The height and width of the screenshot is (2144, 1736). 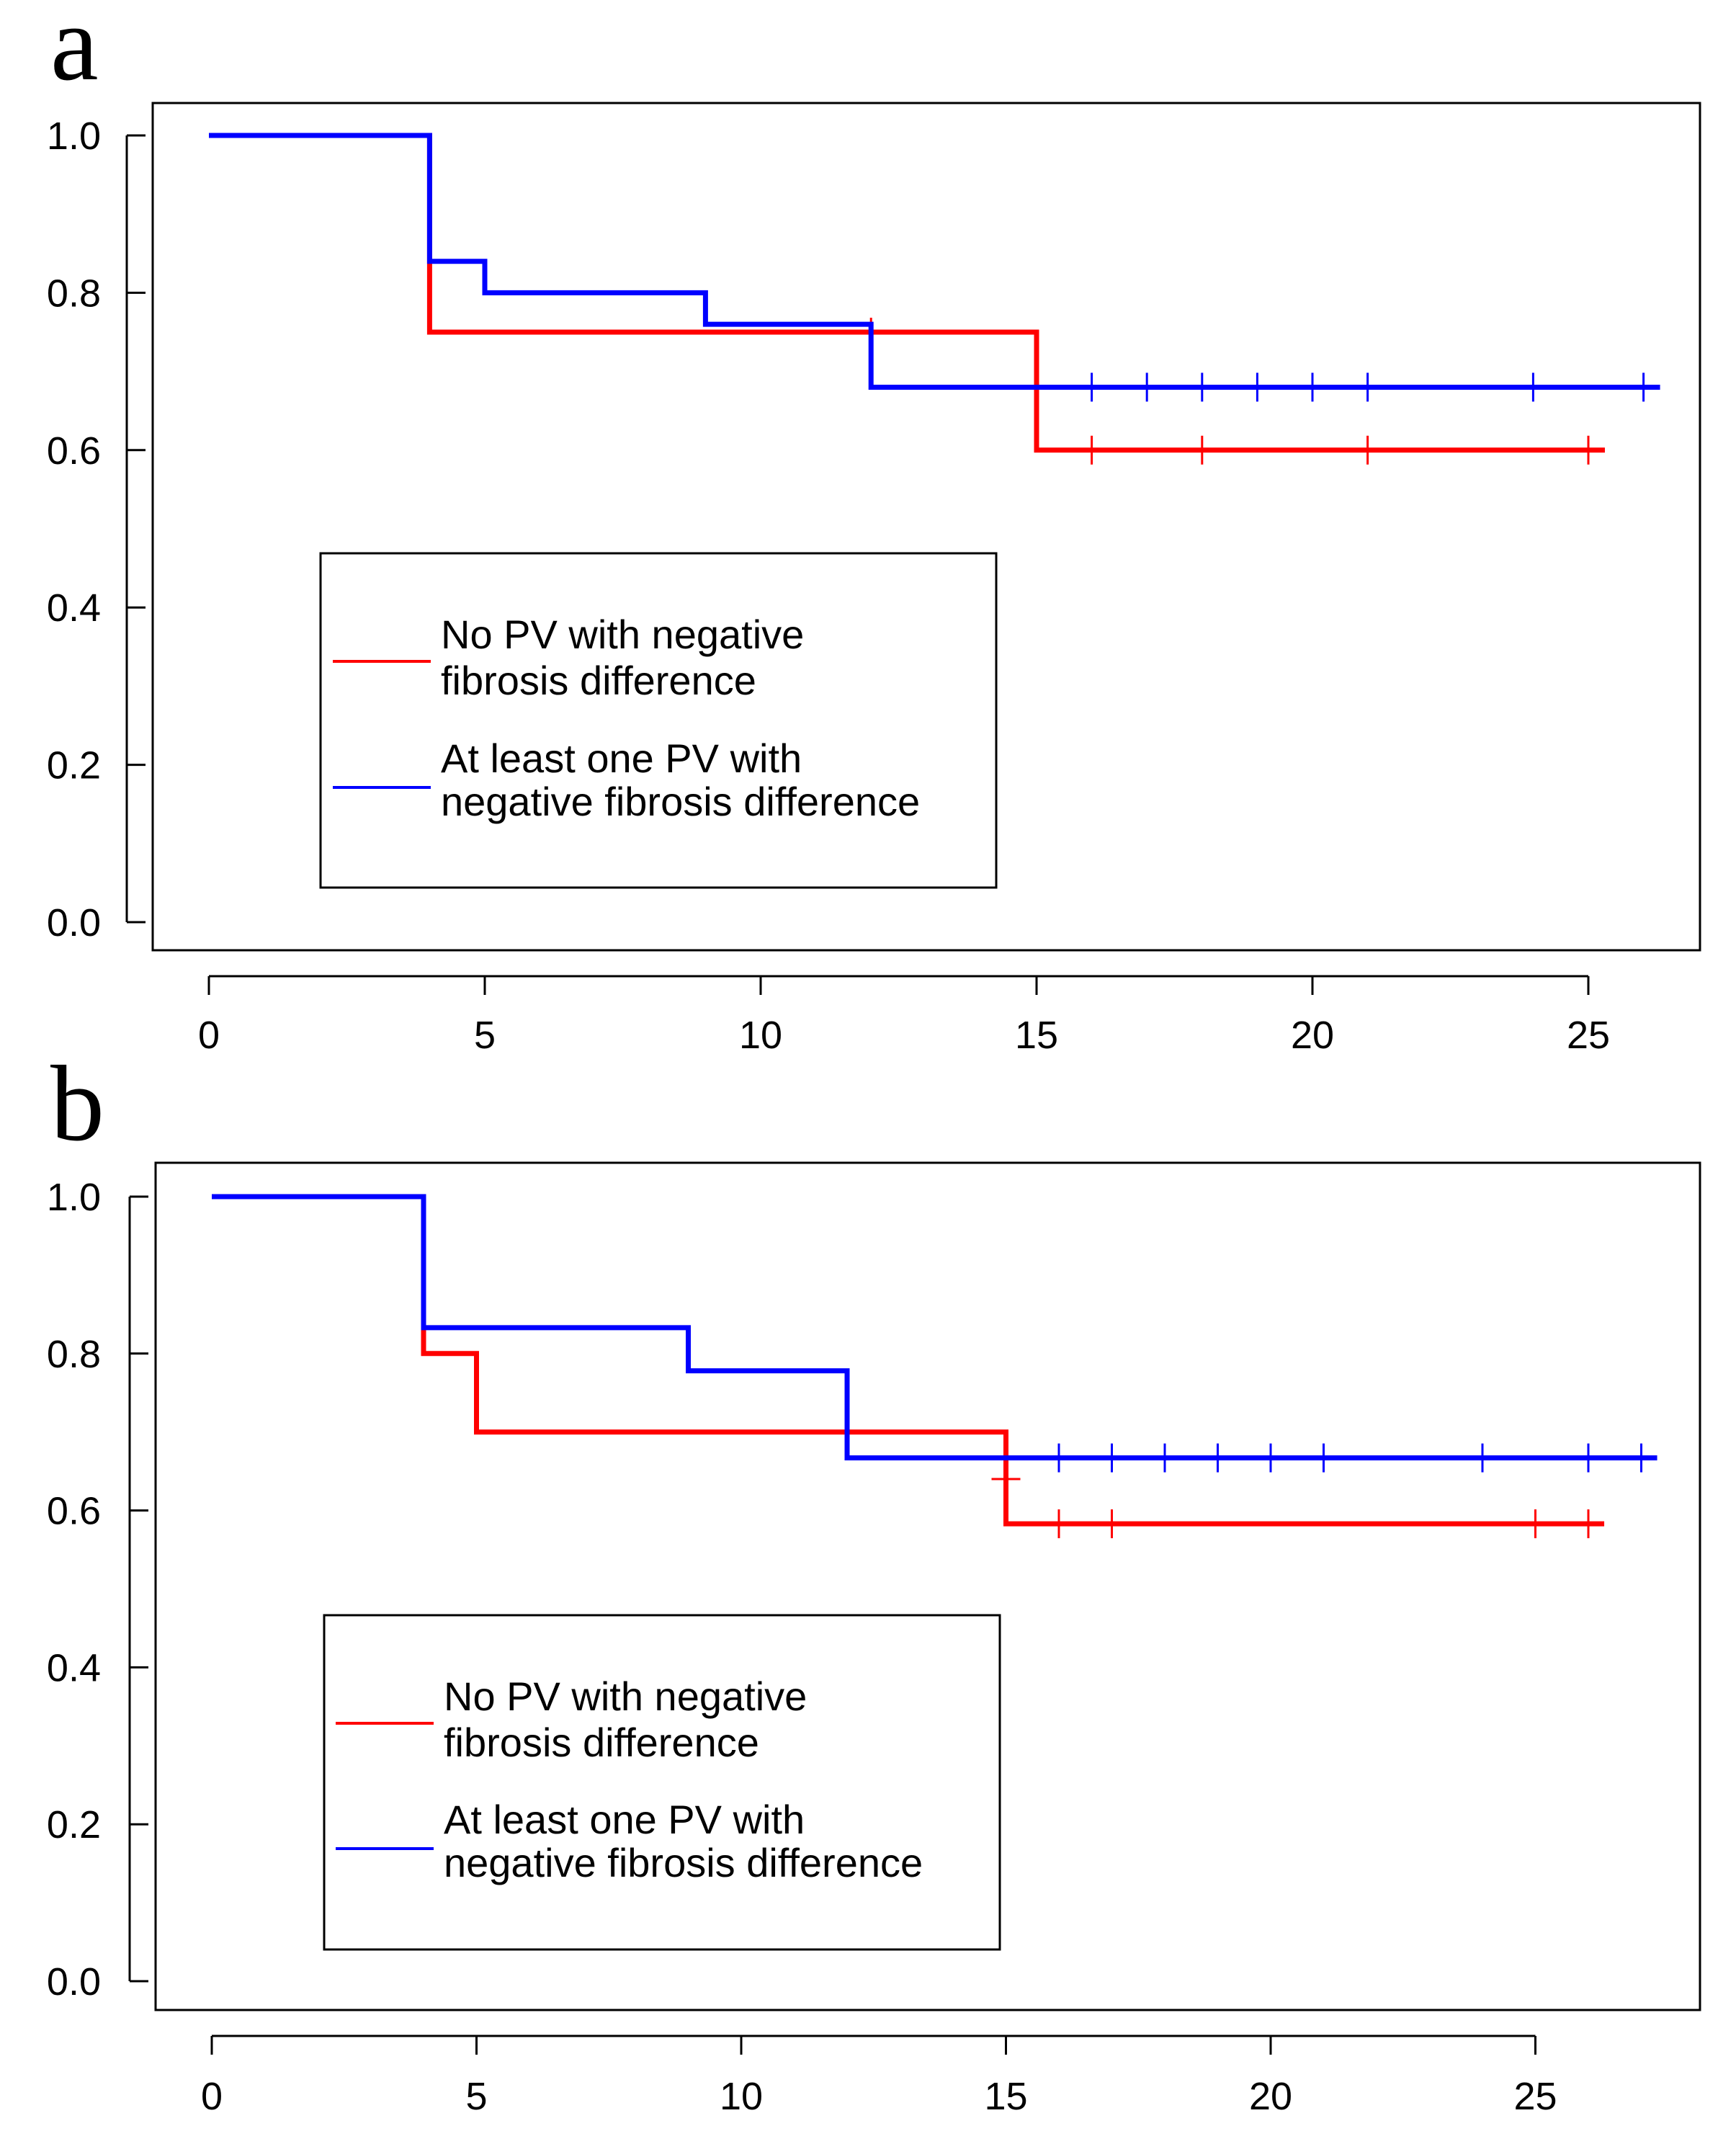 What do you see at coordinates (77, 1103) in the screenshot?
I see `panel-label: b` at bounding box center [77, 1103].